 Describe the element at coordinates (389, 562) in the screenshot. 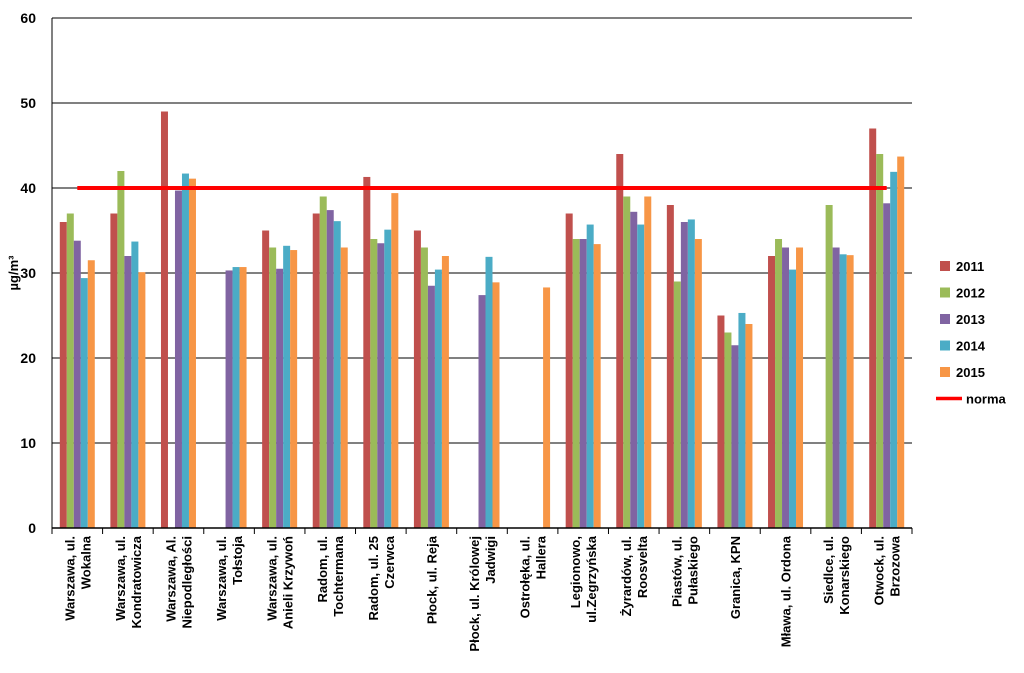

I see `category-label: Czerwca` at that location.